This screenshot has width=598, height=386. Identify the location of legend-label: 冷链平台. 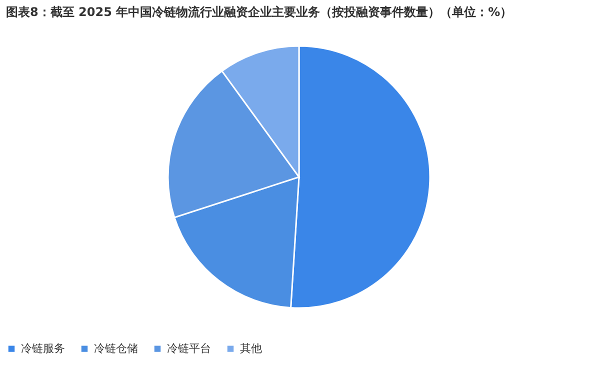
(189, 348).